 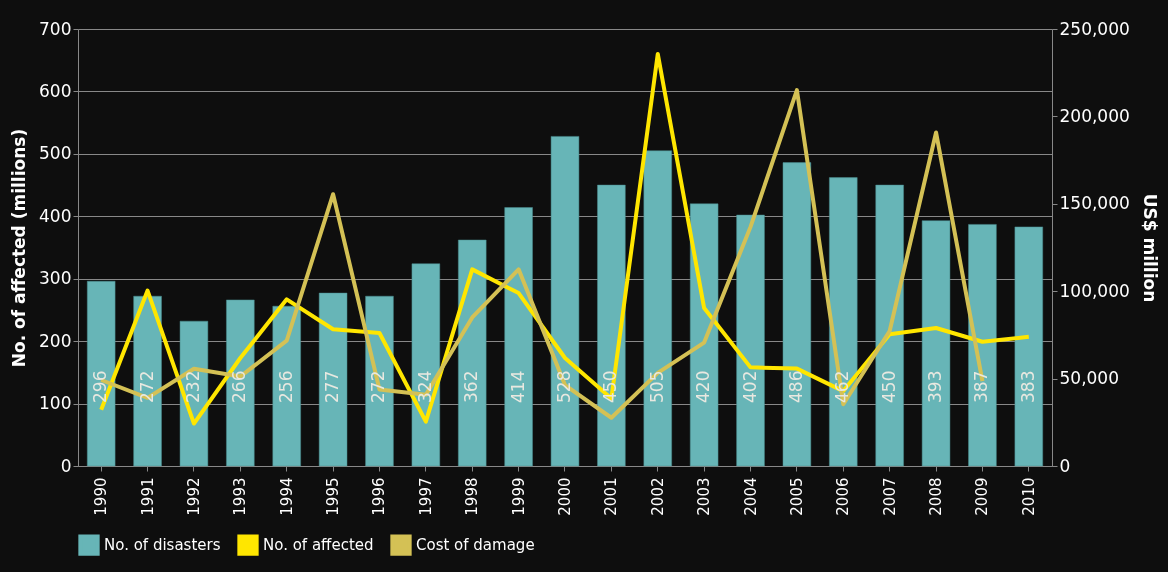 I want to click on data-label: 324, so click(x=424, y=386).